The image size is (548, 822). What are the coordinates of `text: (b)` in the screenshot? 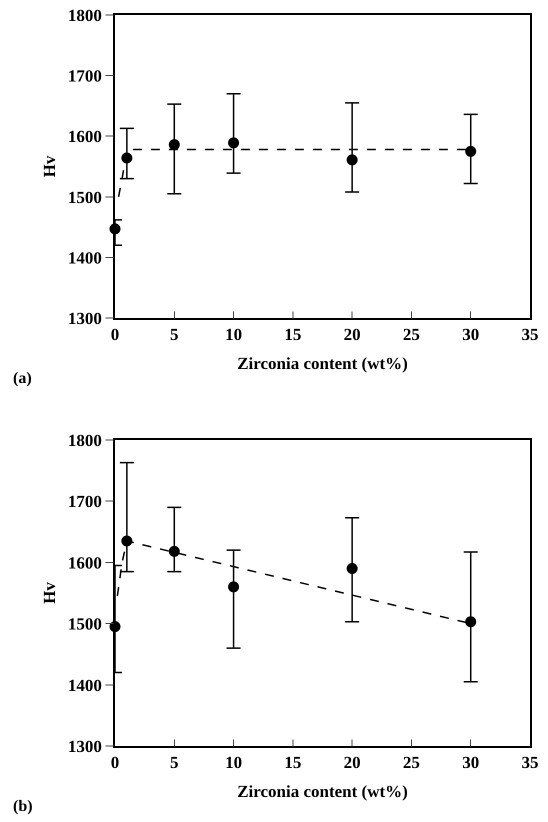 It's located at (23, 806).